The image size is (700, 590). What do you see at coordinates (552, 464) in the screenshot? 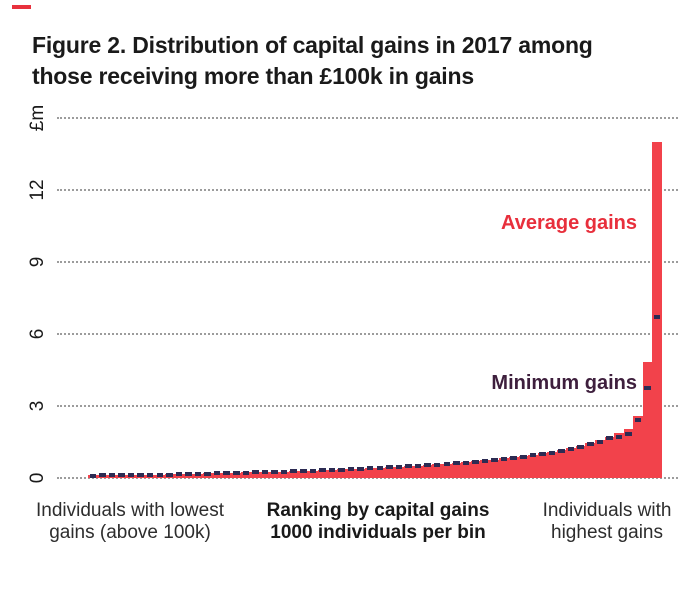
I see `avg-gains-bar-bin49` at bounding box center [552, 464].